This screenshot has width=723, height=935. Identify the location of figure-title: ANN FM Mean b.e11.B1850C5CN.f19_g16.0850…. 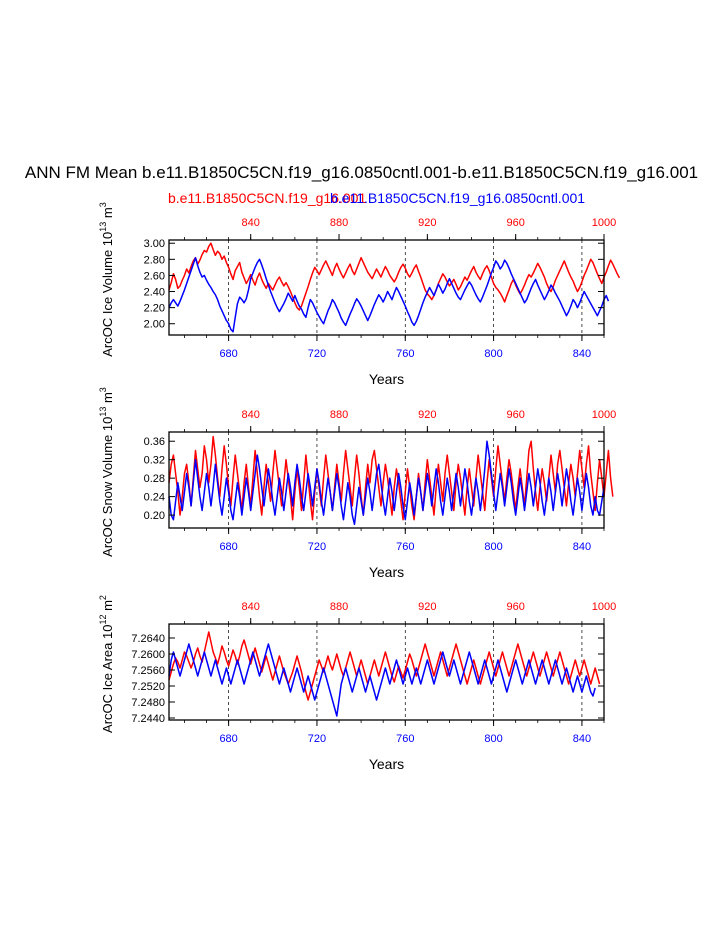
(361, 172).